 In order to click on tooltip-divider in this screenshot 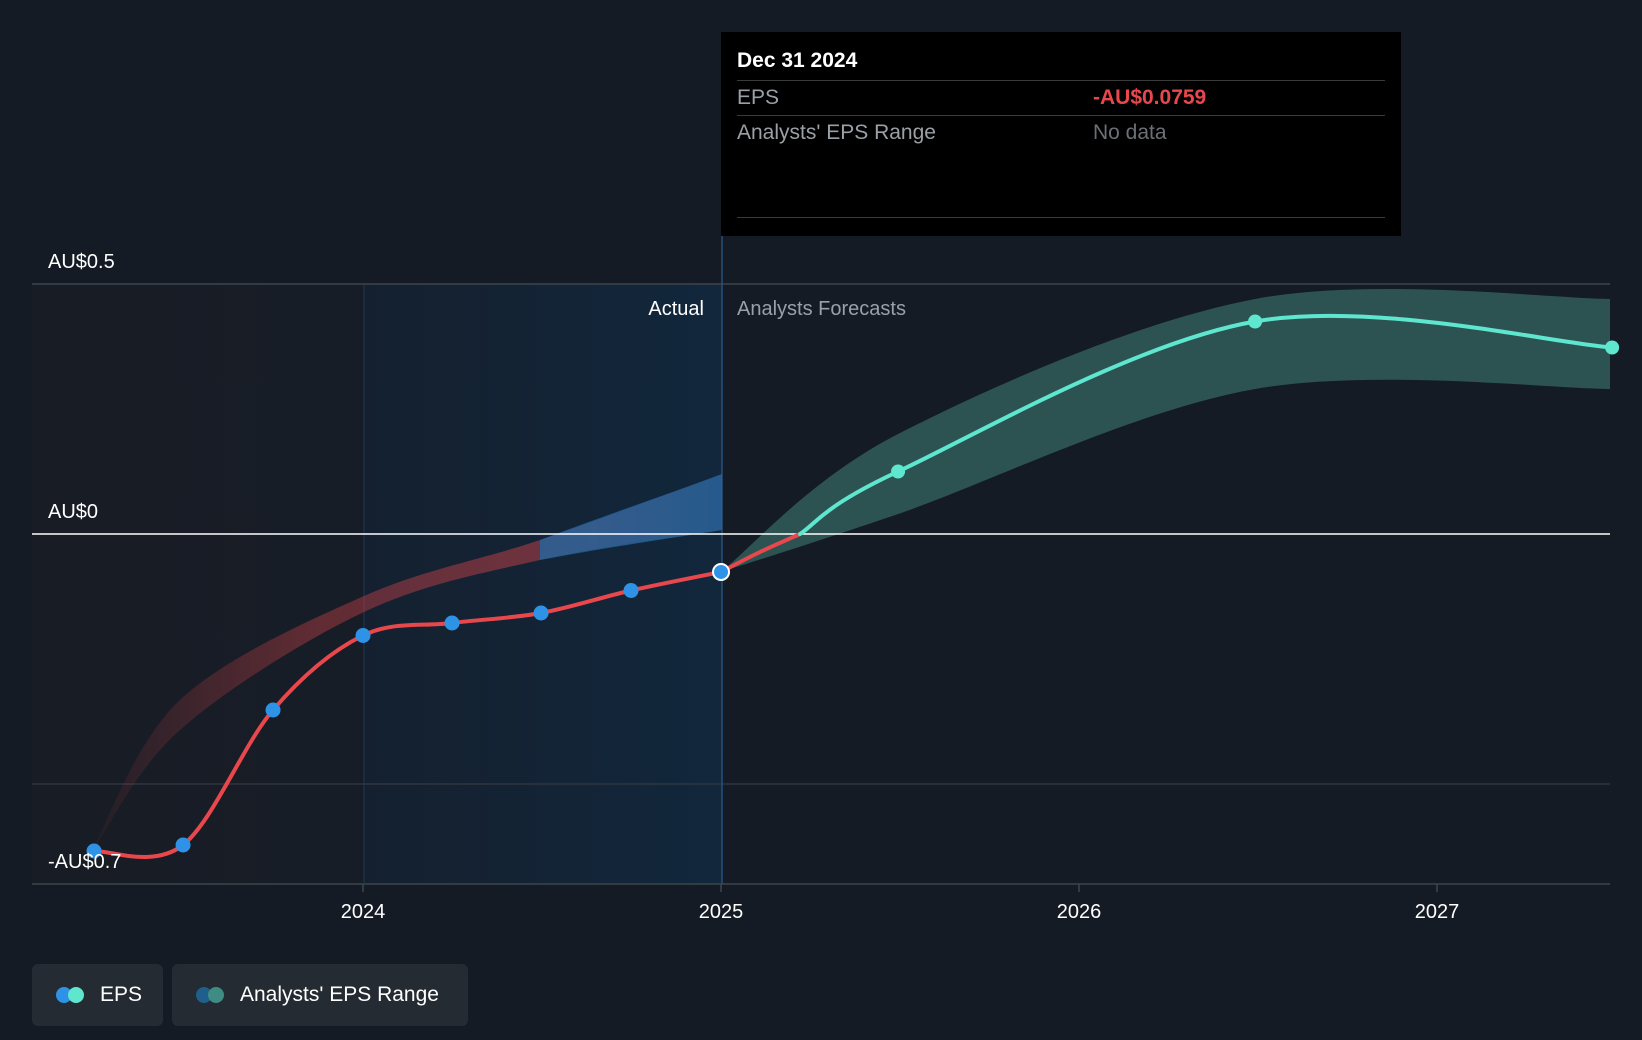, I will do `click(1061, 217)`.